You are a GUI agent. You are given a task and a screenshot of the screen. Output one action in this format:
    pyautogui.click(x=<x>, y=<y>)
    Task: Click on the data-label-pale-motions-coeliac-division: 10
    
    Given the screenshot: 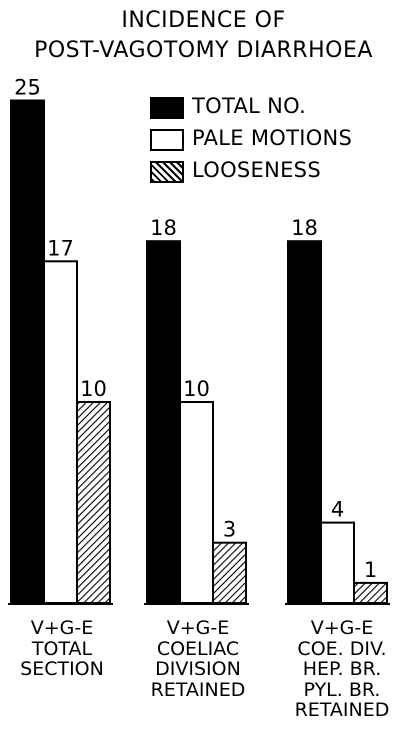 What is the action you would take?
    pyautogui.click(x=196, y=389)
    